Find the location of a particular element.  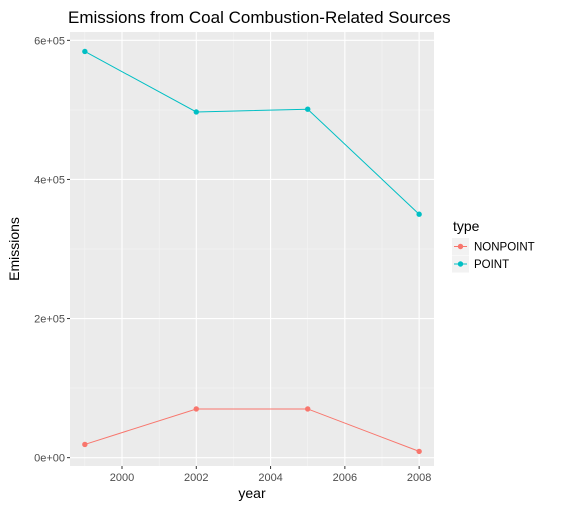

x-tick-label: 2000 is located at coordinates (122, 478).